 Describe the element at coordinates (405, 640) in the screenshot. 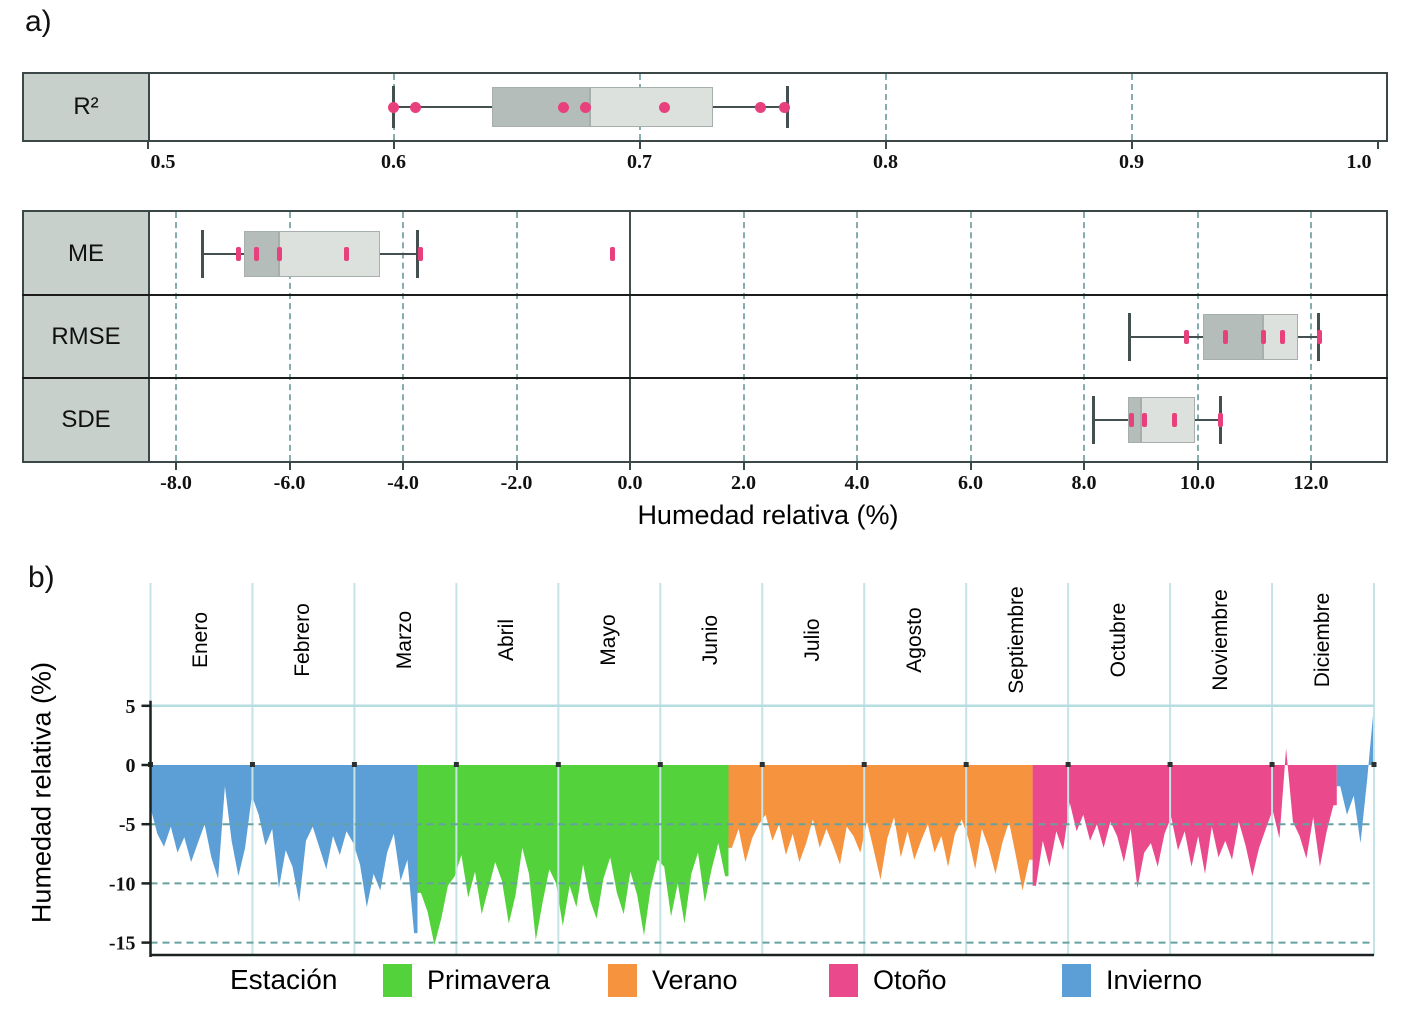

I see `month-label-marzo: Marzo` at that location.